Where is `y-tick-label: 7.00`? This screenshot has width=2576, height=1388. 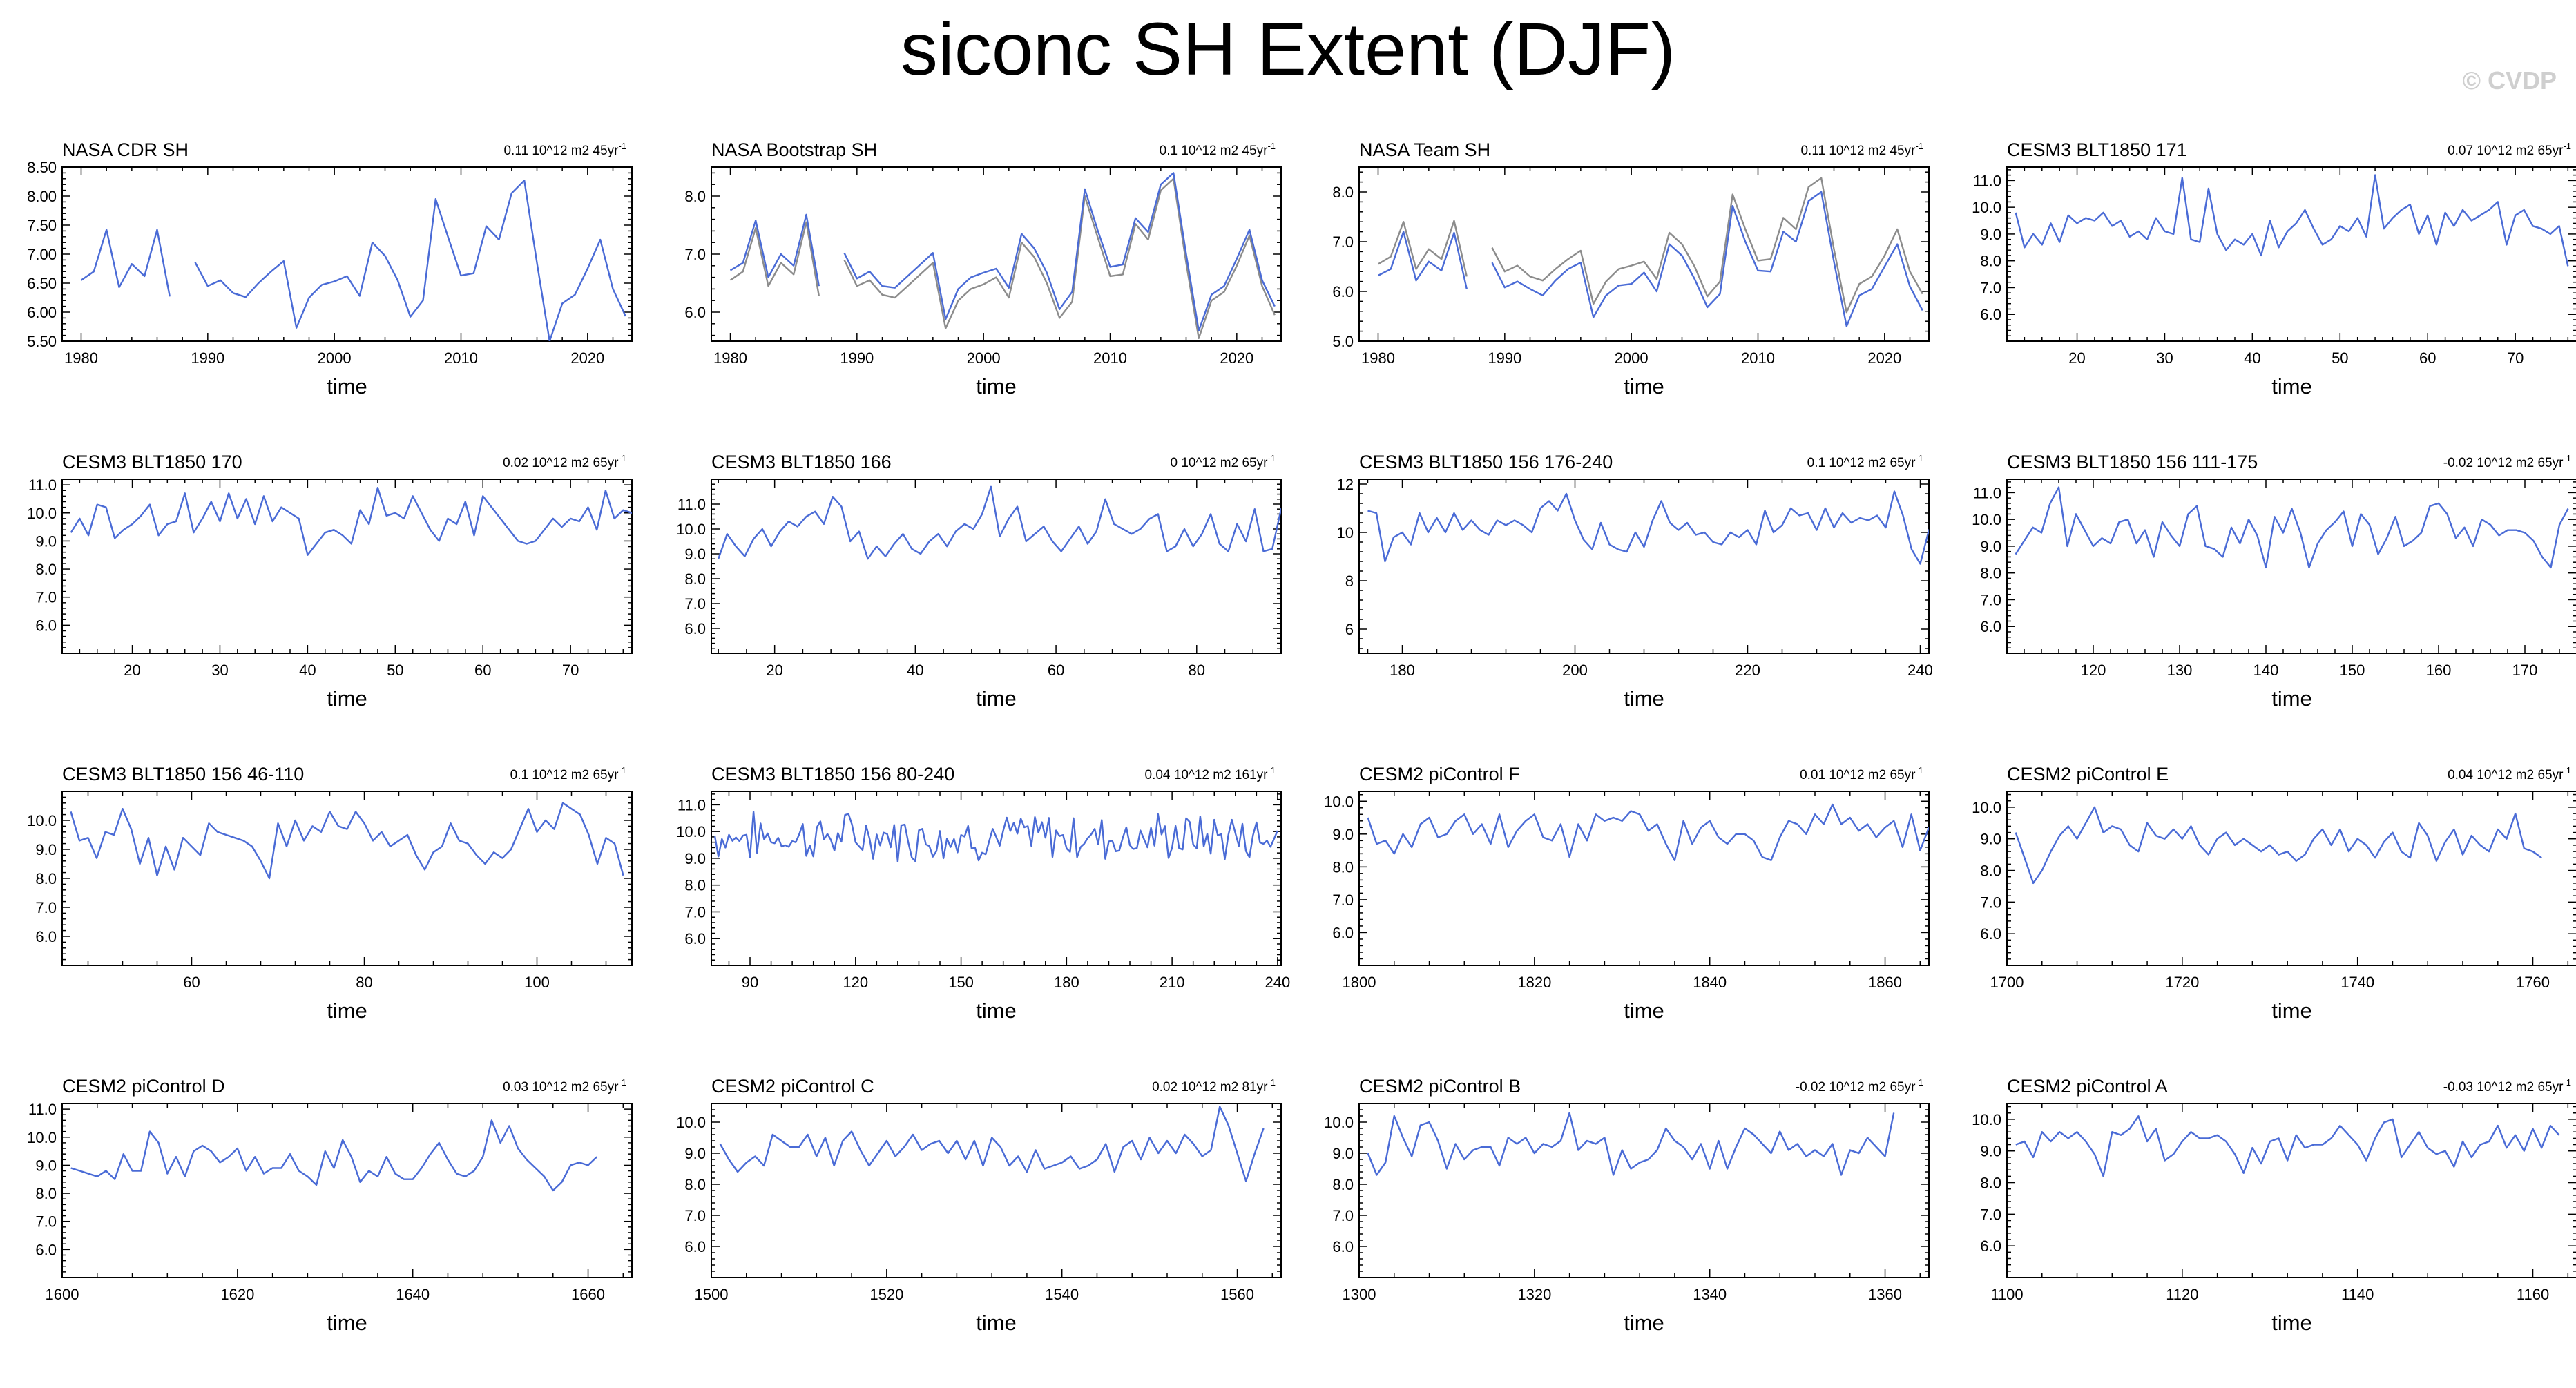 y-tick-label: 7.00 is located at coordinates (42, 254).